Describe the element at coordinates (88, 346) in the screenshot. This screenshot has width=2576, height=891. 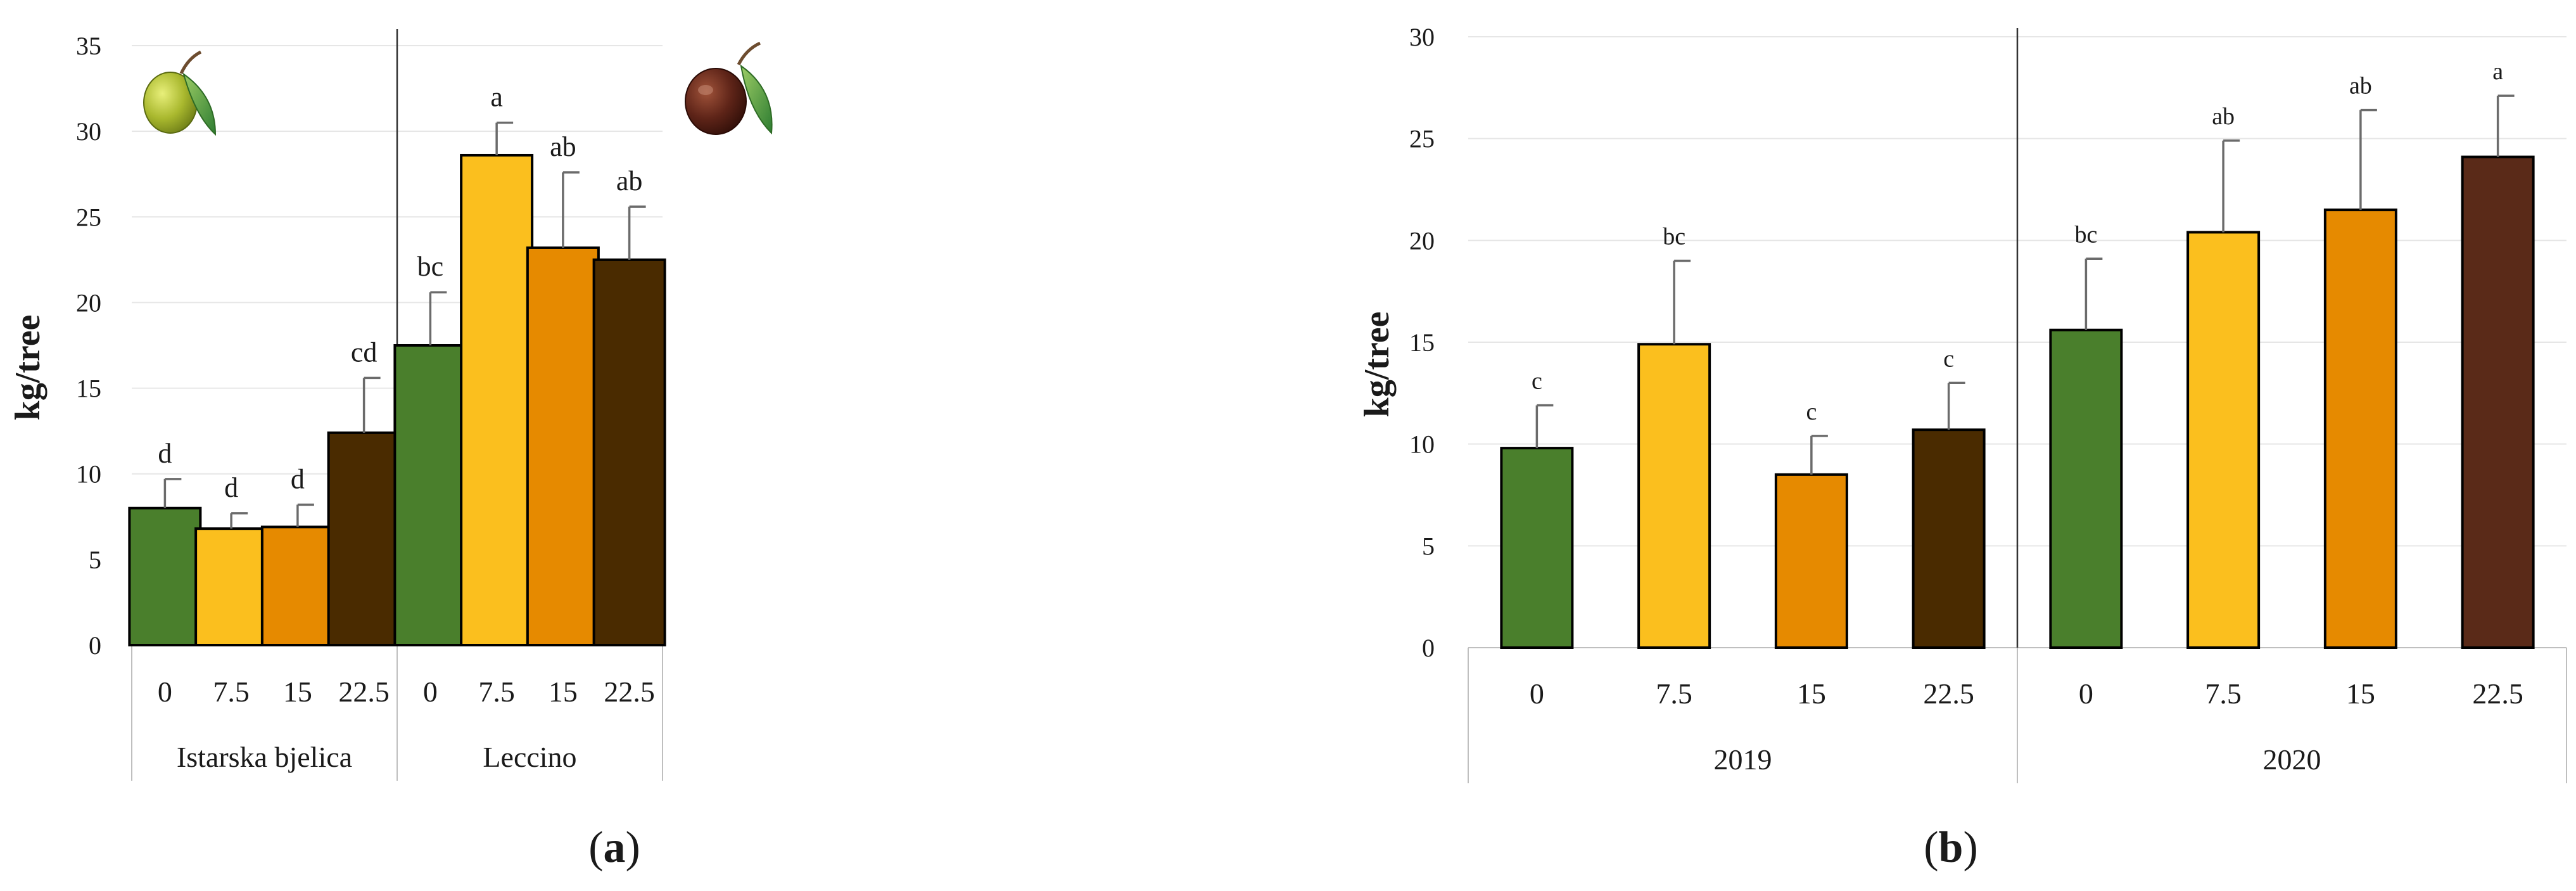
I see `y-tick-labels: 0 5 10 15 20 25 30 35` at that location.